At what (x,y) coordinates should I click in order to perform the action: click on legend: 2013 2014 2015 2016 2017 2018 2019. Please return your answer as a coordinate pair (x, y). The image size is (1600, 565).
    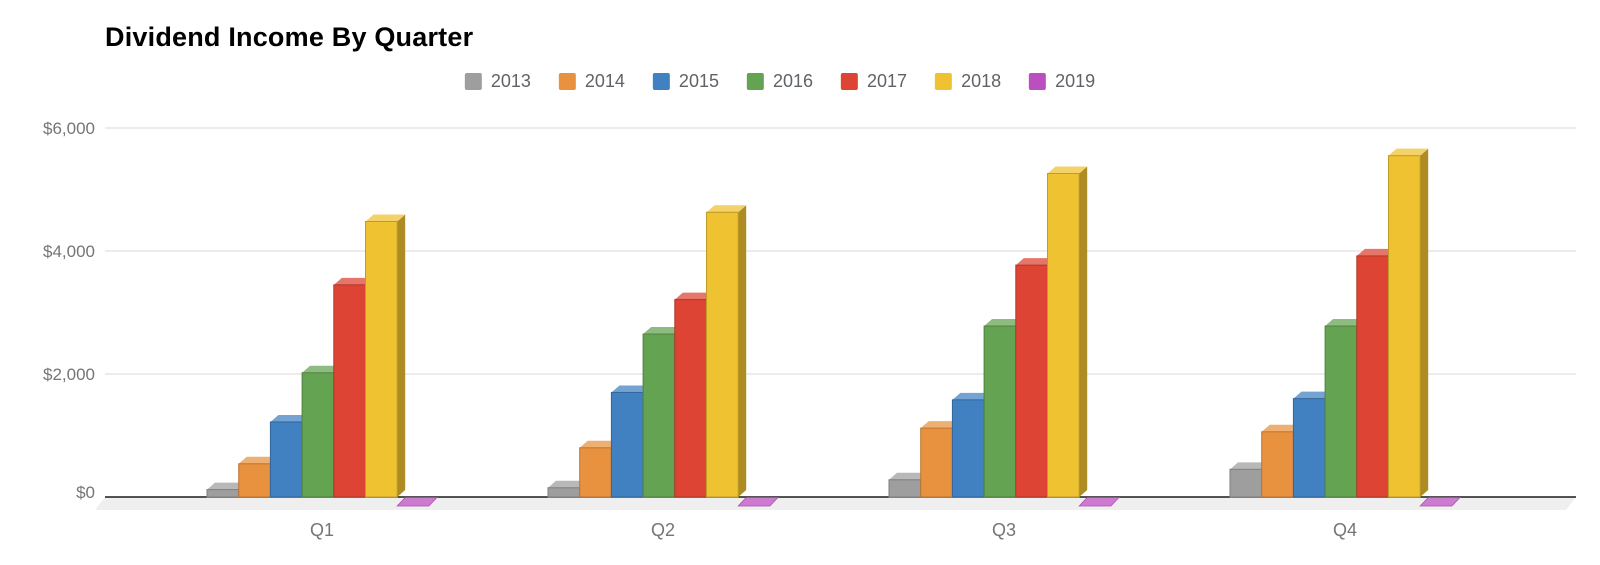
    Looking at the image, I should click on (779, 81).